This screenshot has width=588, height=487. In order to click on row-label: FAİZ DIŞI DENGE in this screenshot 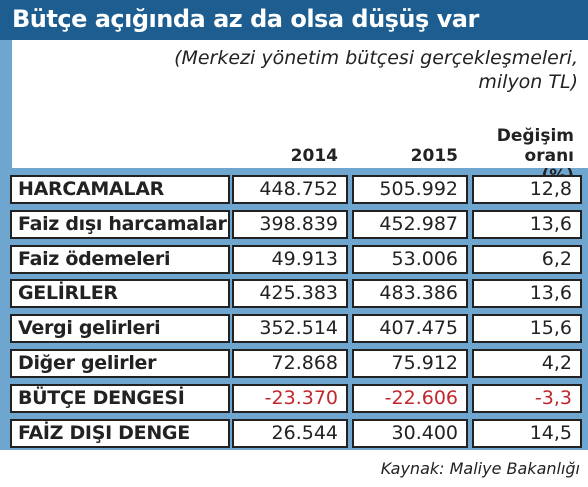, I will do `click(120, 433)`.